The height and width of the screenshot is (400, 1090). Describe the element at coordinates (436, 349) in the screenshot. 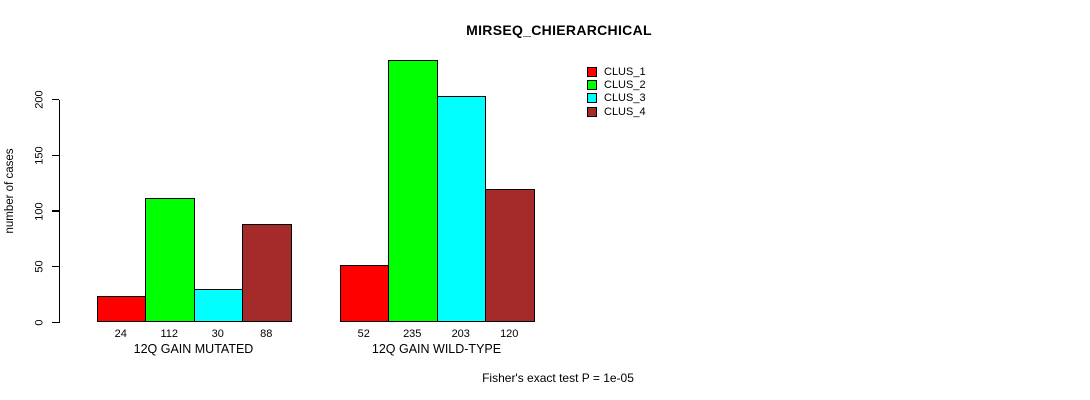

I see `x-group-label: 12Q GAIN WILD-TYPE` at that location.